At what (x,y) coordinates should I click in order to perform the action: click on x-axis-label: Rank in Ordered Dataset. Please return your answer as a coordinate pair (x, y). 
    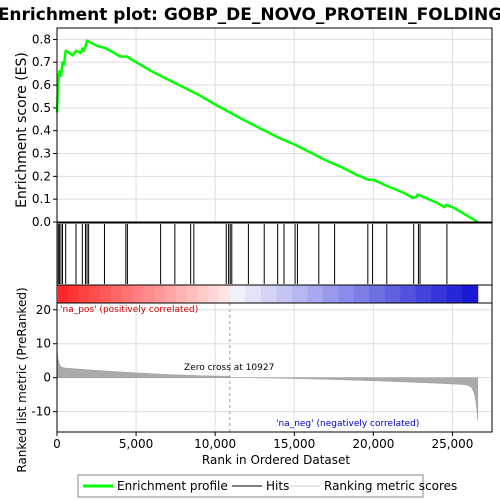
    Looking at the image, I should click on (276, 460).